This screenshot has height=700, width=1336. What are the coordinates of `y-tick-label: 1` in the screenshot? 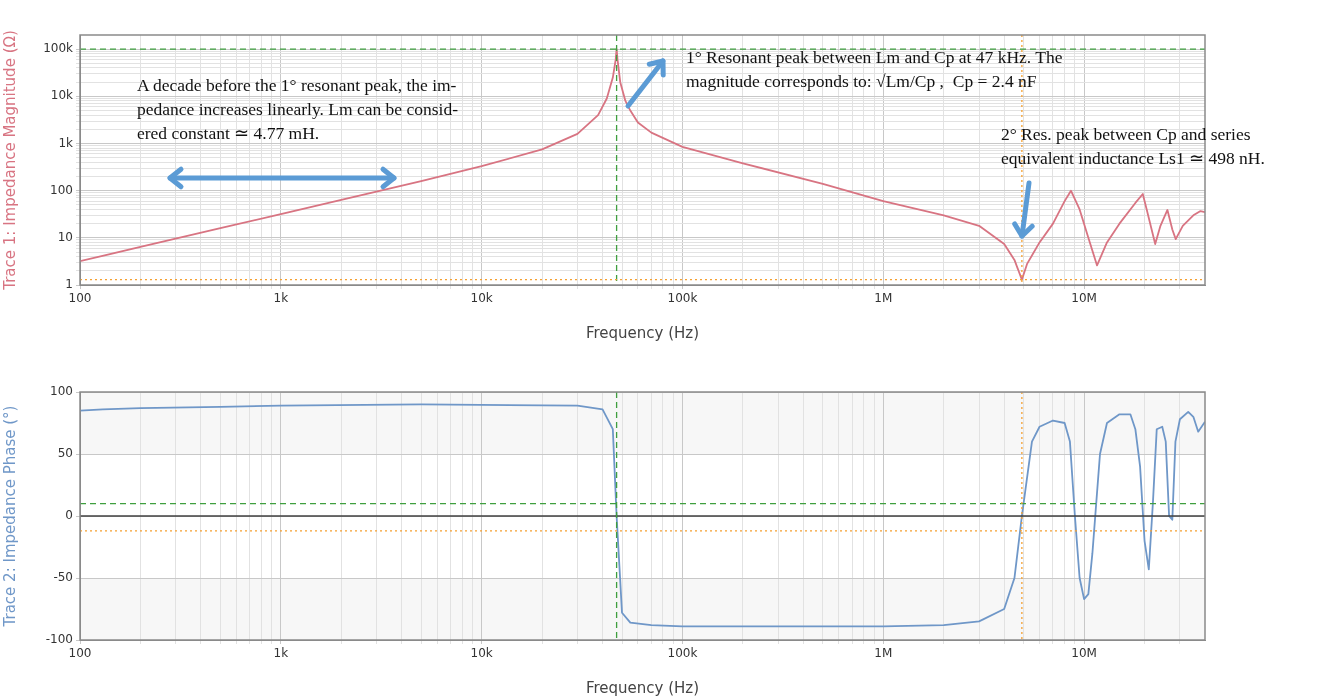 It's located at (69, 284).